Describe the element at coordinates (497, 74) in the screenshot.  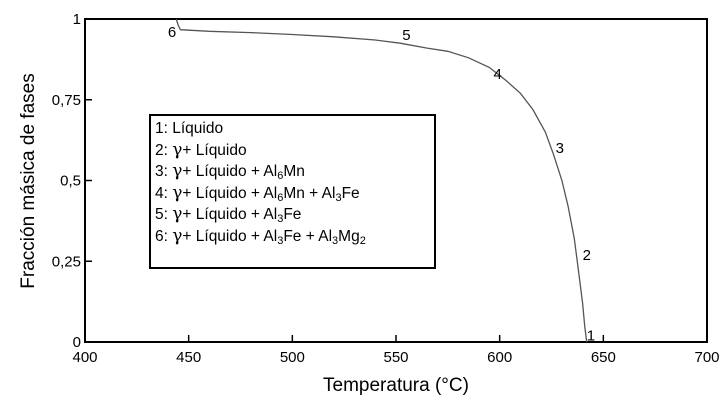
I see `curve-label-4: 4` at that location.